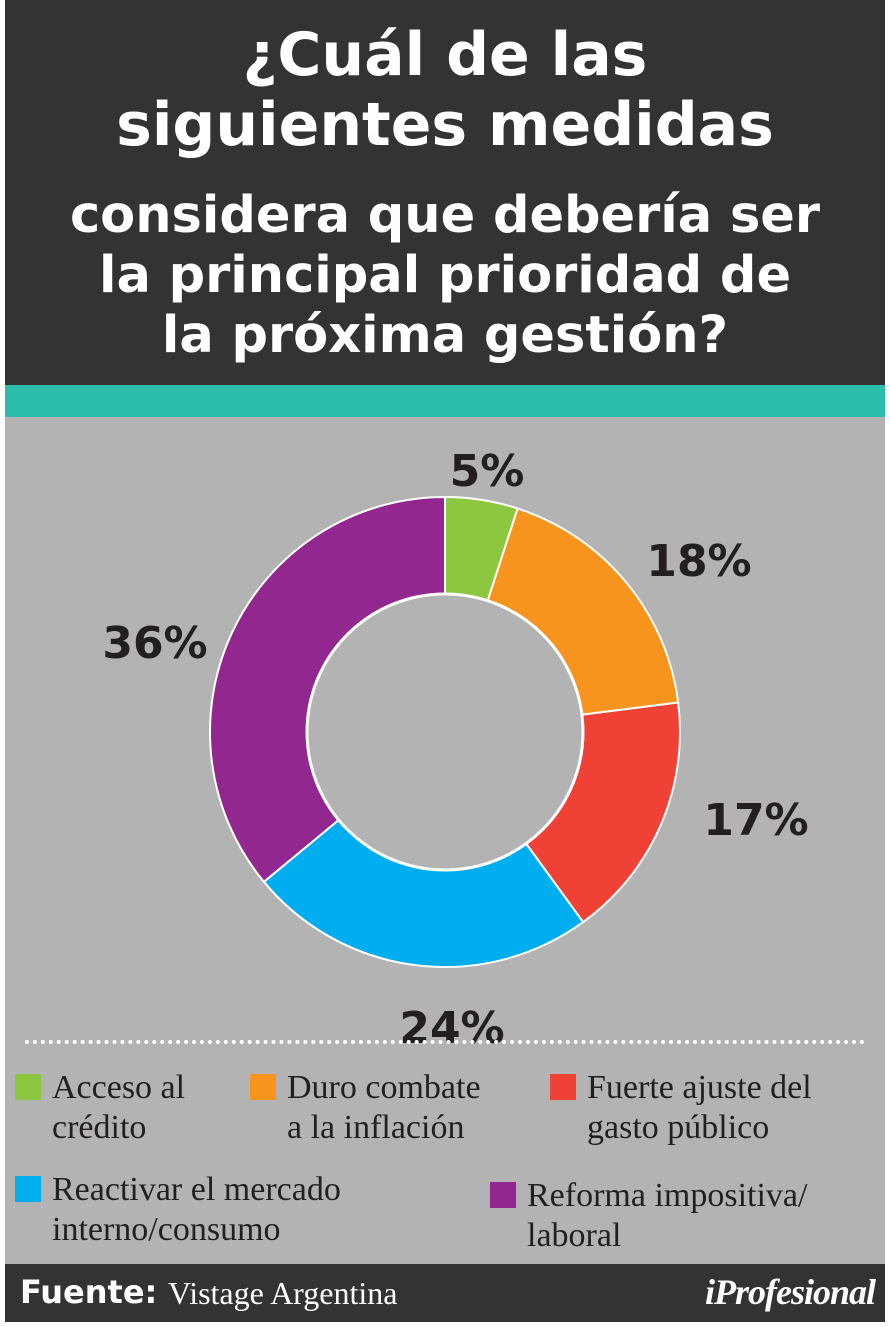  I want to click on legend-swatch-ajuste-gasto, so click(563, 1087).